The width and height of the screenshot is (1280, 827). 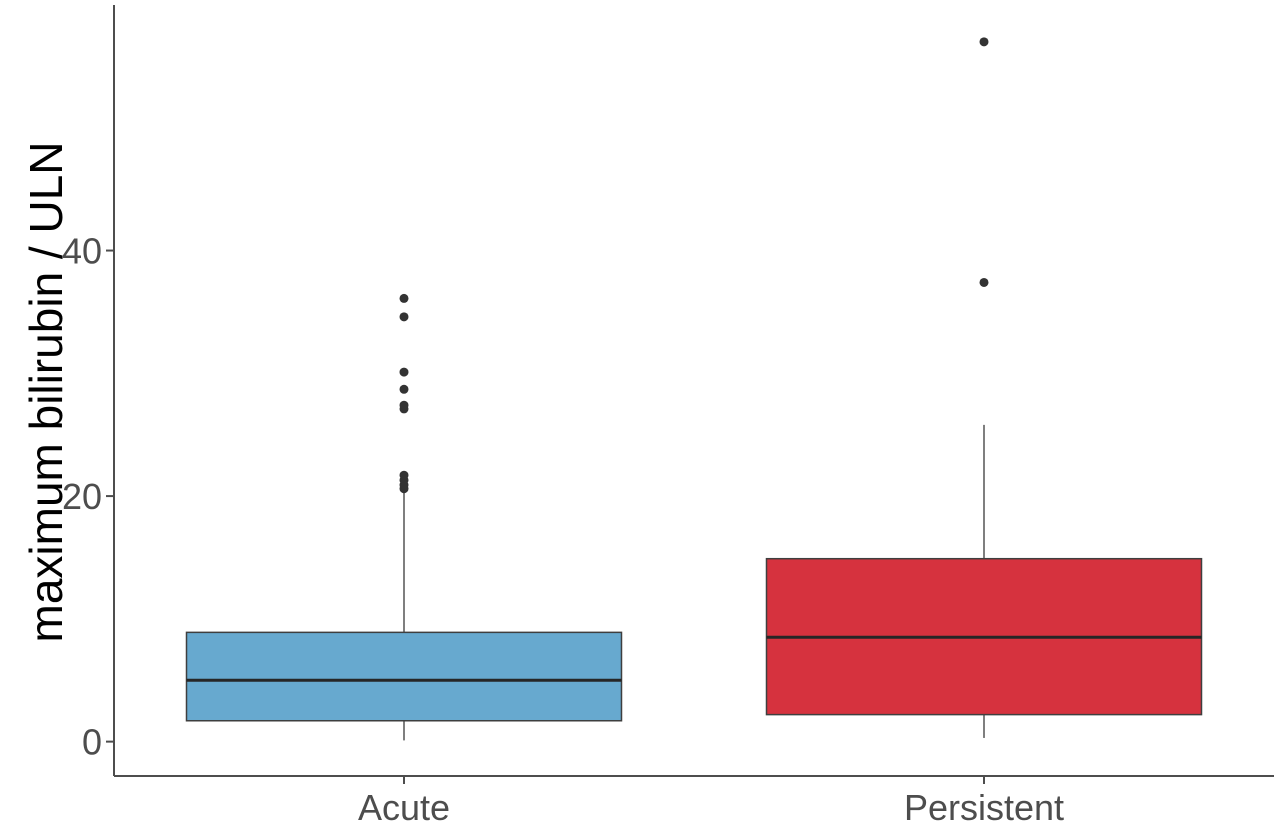 I want to click on y-tick-label: 40, so click(x=82, y=251).